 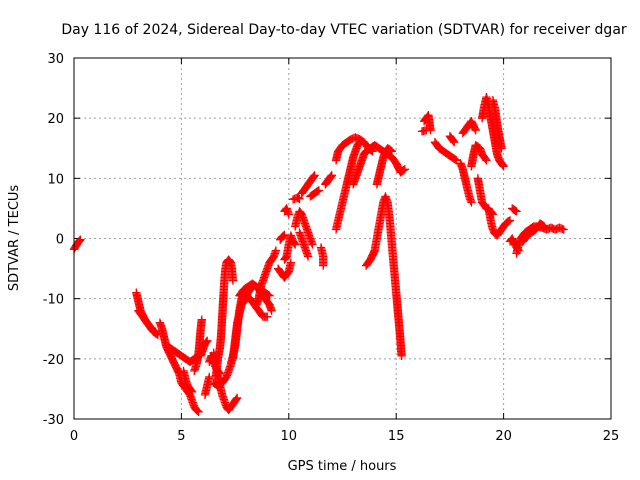 I want to click on y-tick-label: 20, so click(x=55, y=119).